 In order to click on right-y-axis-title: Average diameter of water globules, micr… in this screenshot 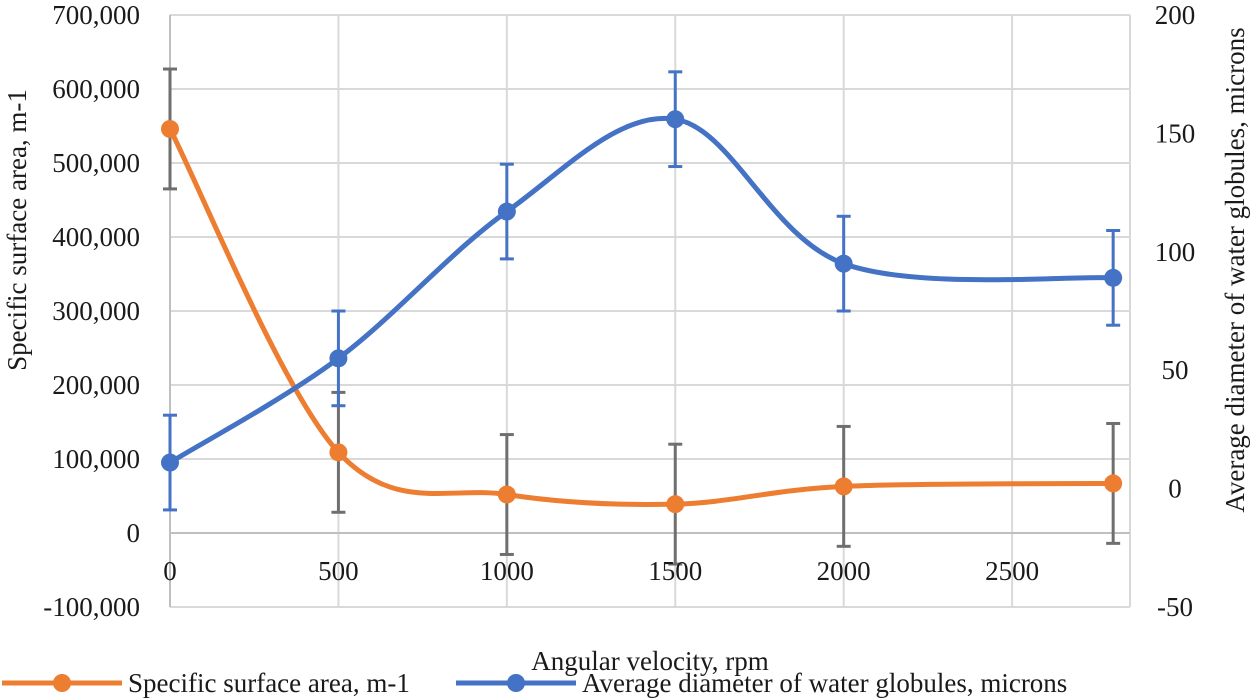, I will do `click(1235, 269)`.